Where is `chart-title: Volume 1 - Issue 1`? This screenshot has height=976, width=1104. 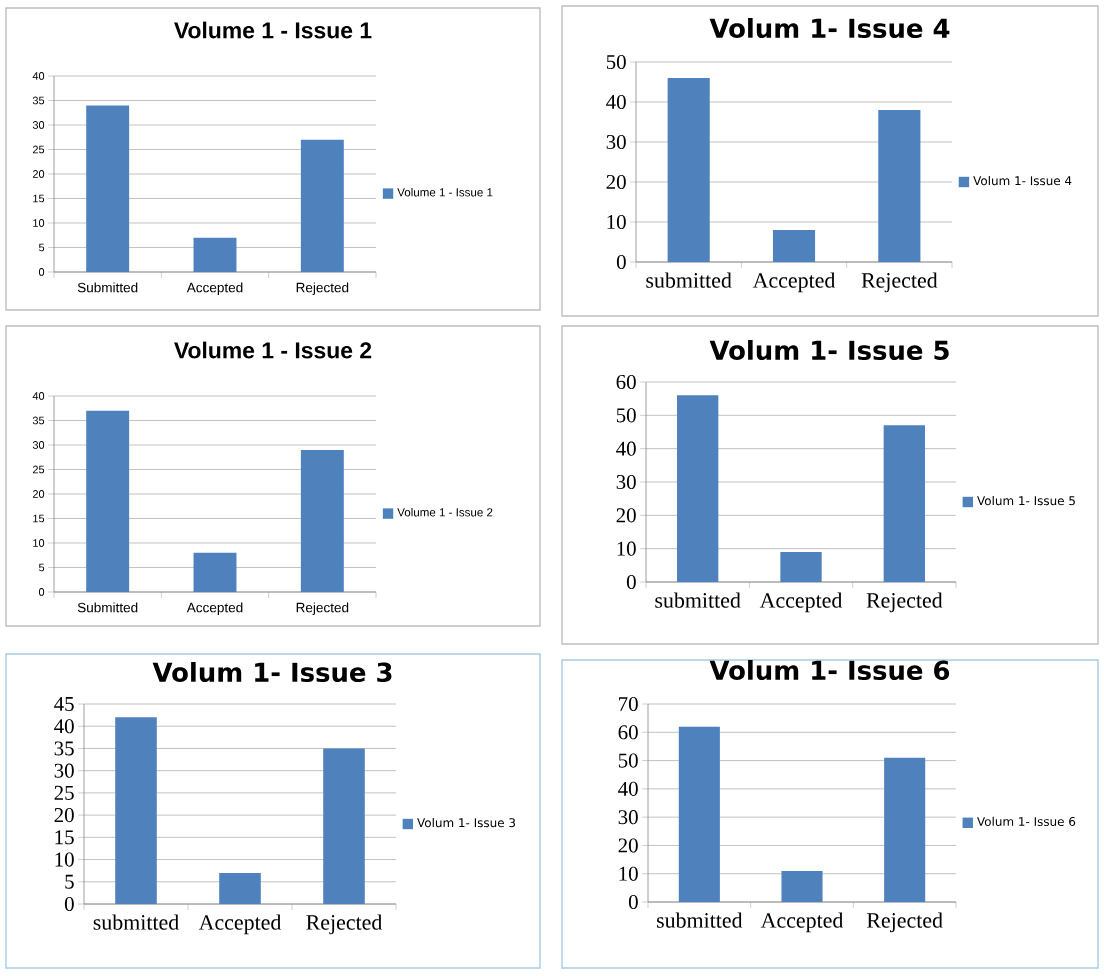 chart-title: Volume 1 - Issue 1 is located at coordinates (273, 30).